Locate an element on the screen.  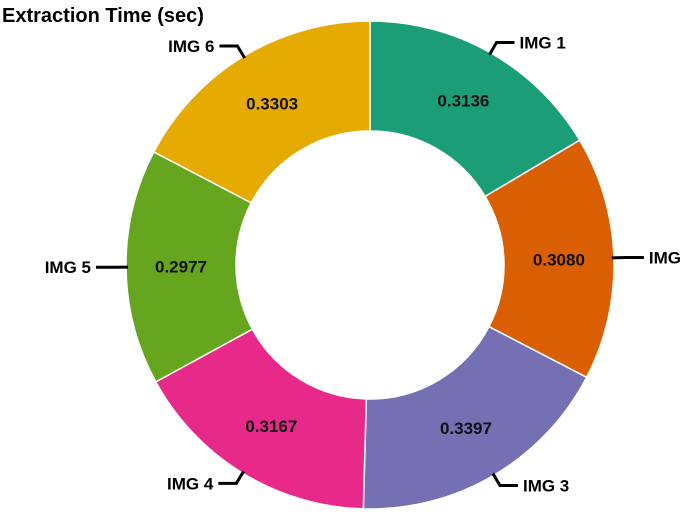
chart-title: Extraction Time (sec) is located at coordinates (103, 16).